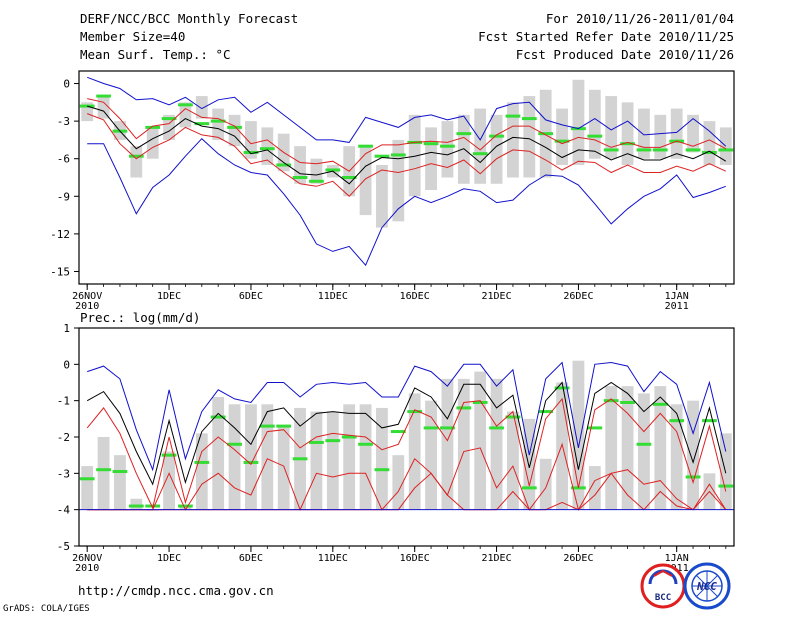 This screenshot has height=618, width=800. I want to click on y-tick-label: -15, so click(60, 271).